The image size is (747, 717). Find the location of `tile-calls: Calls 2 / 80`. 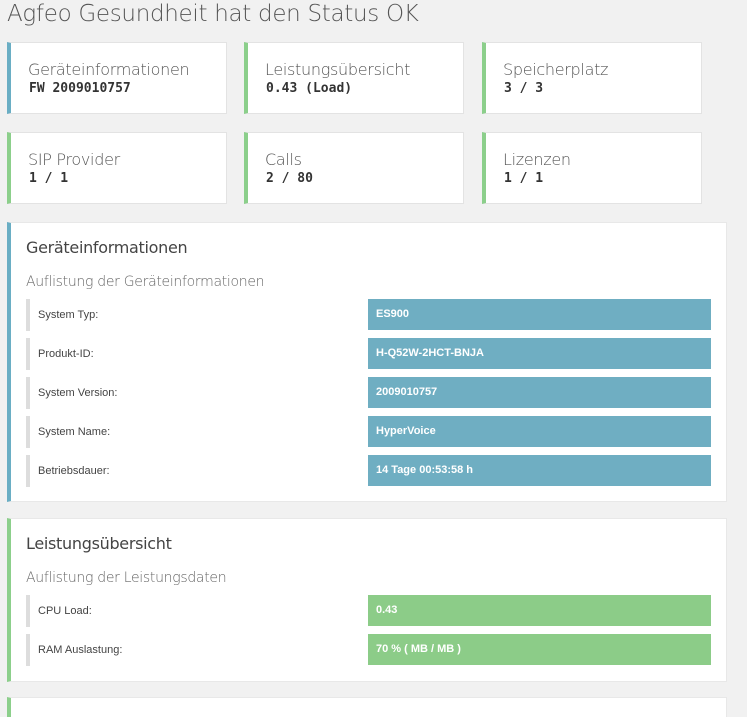

tile-calls: Calls 2 / 80 is located at coordinates (354, 168).